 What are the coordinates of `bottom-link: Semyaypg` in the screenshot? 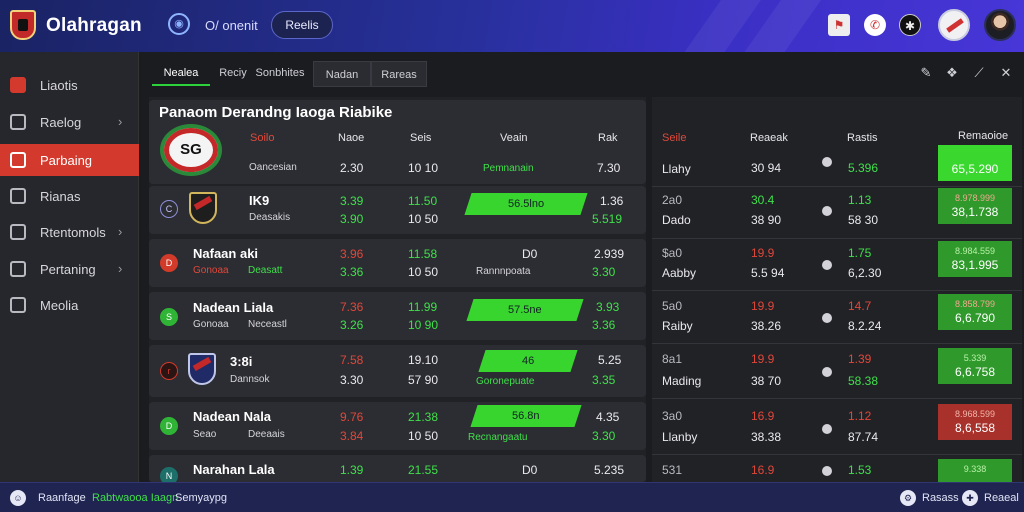 It's located at (201, 498).